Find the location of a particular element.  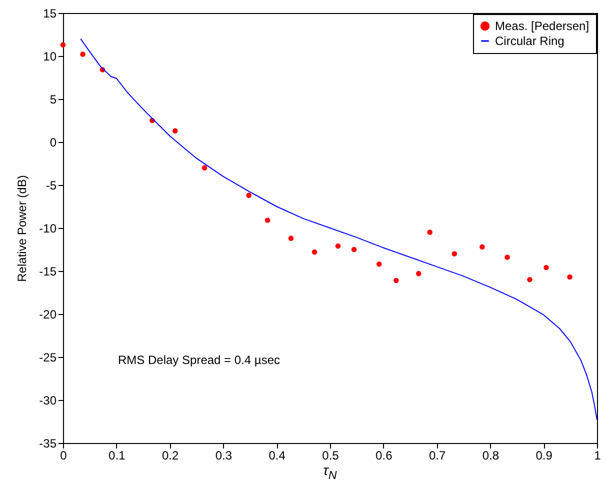

y-tick-label: 10 is located at coordinates (50, 57).